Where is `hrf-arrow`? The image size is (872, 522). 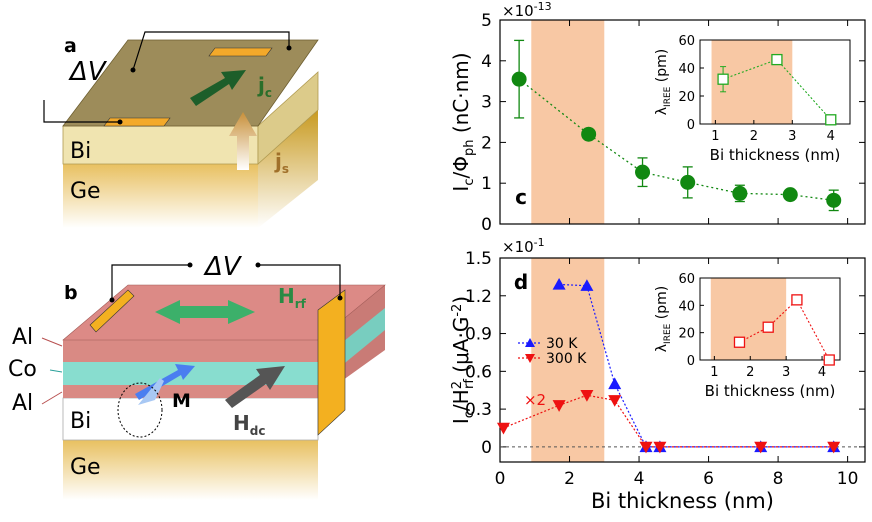
hrf-arrow is located at coordinates (205, 312).